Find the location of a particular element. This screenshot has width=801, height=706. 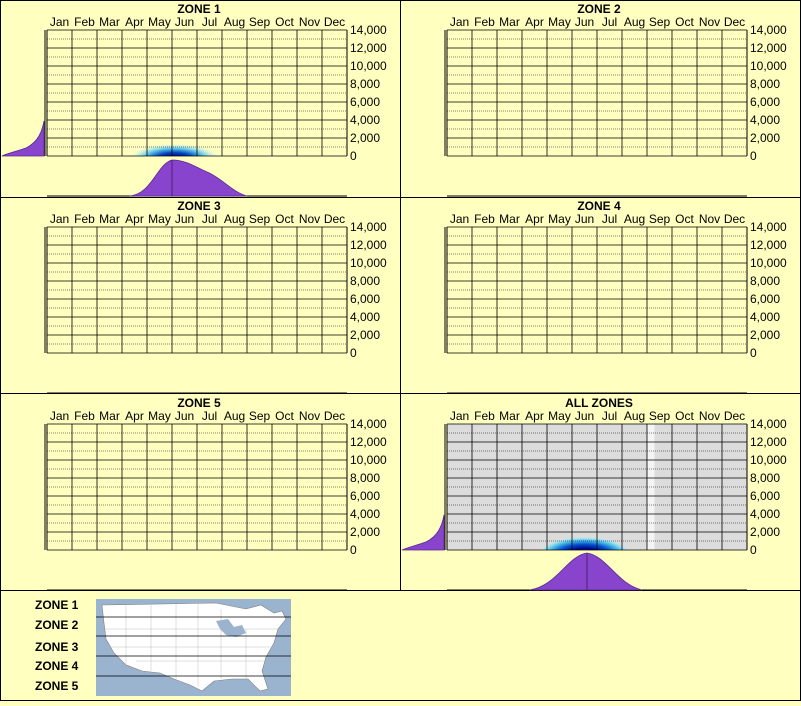

chart-title: ZONE 4 is located at coordinates (599, 206).